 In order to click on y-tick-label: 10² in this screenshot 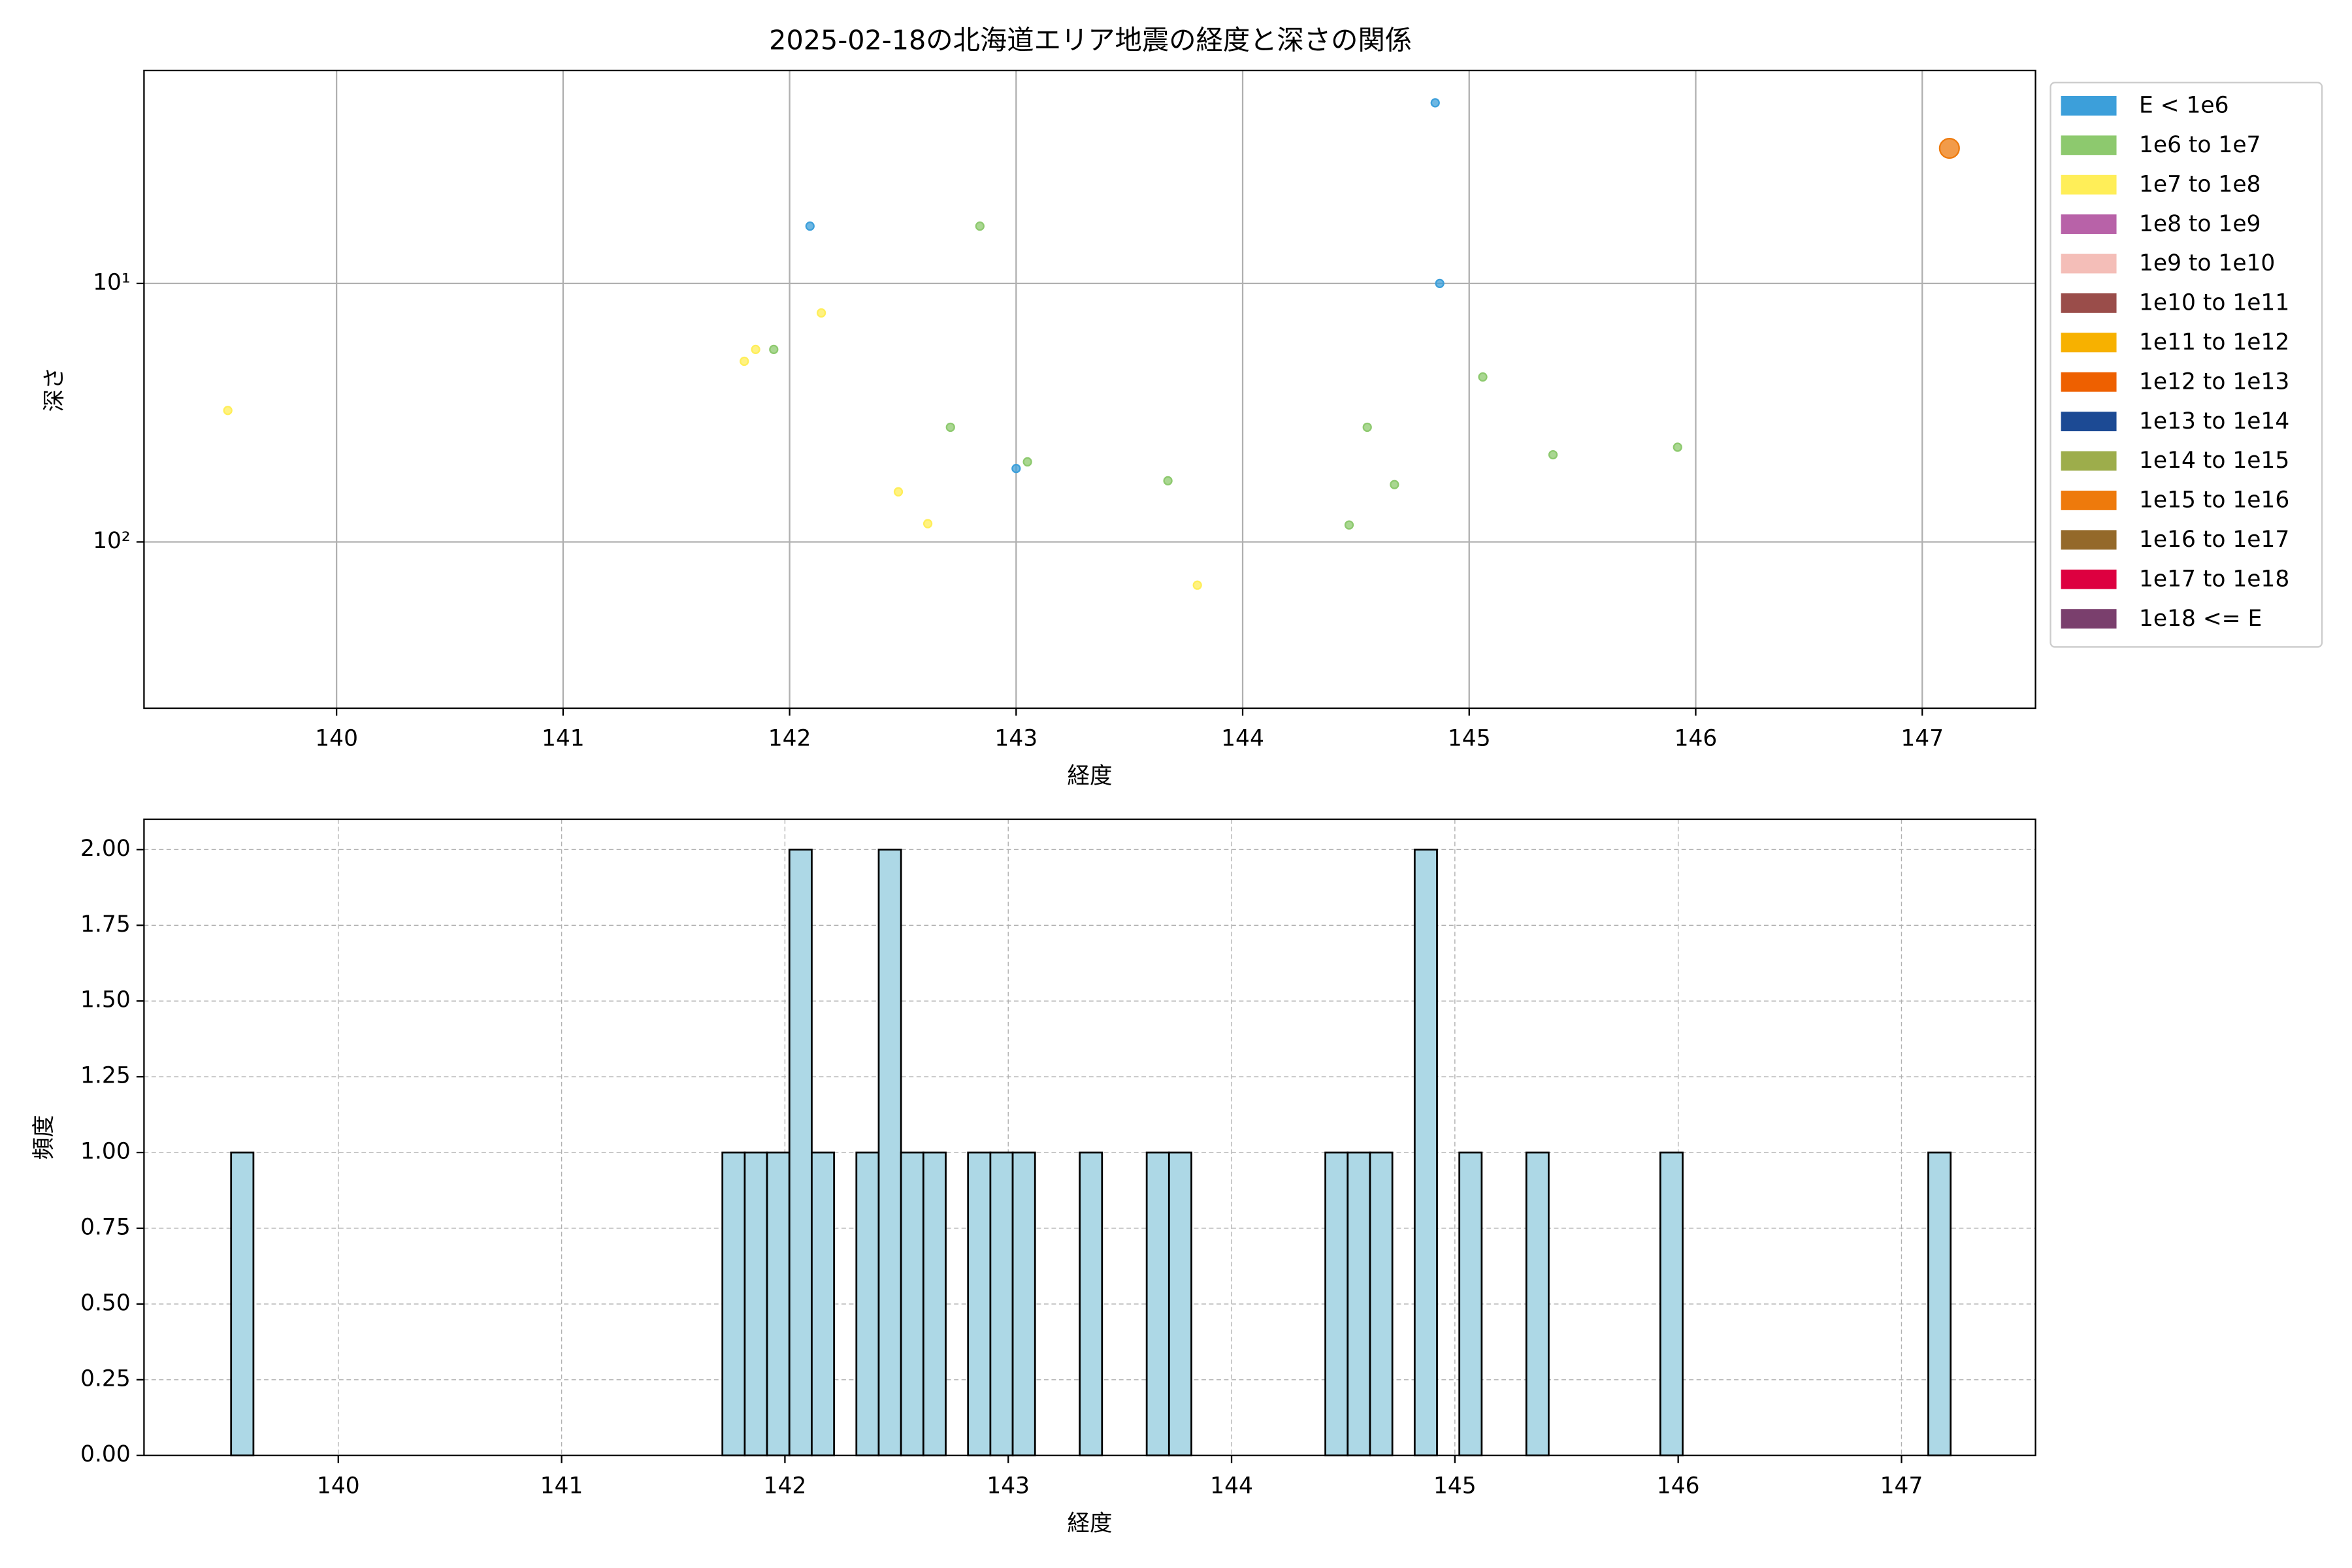, I will do `click(112, 541)`.